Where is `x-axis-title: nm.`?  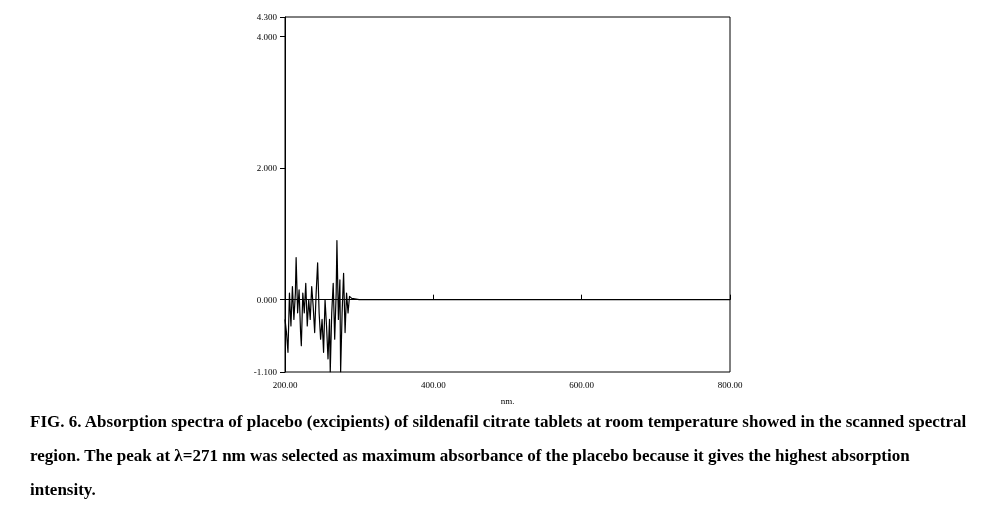
x-axis-title: nm. is located at coordinates (507, 400).